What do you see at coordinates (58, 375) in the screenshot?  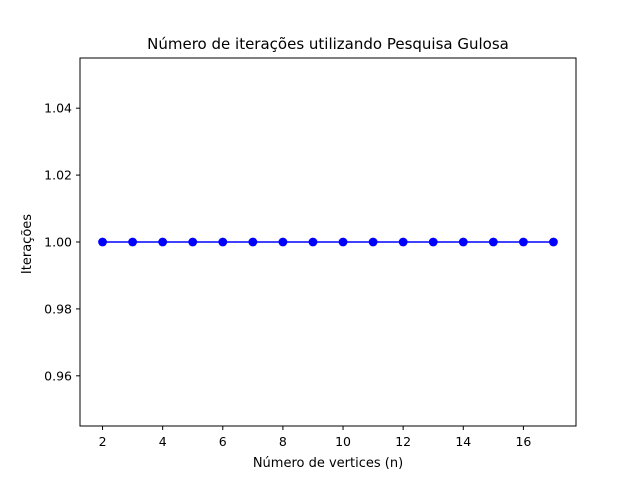 I see `y-tick-label: 0.96` at bounding box center [58, 375].